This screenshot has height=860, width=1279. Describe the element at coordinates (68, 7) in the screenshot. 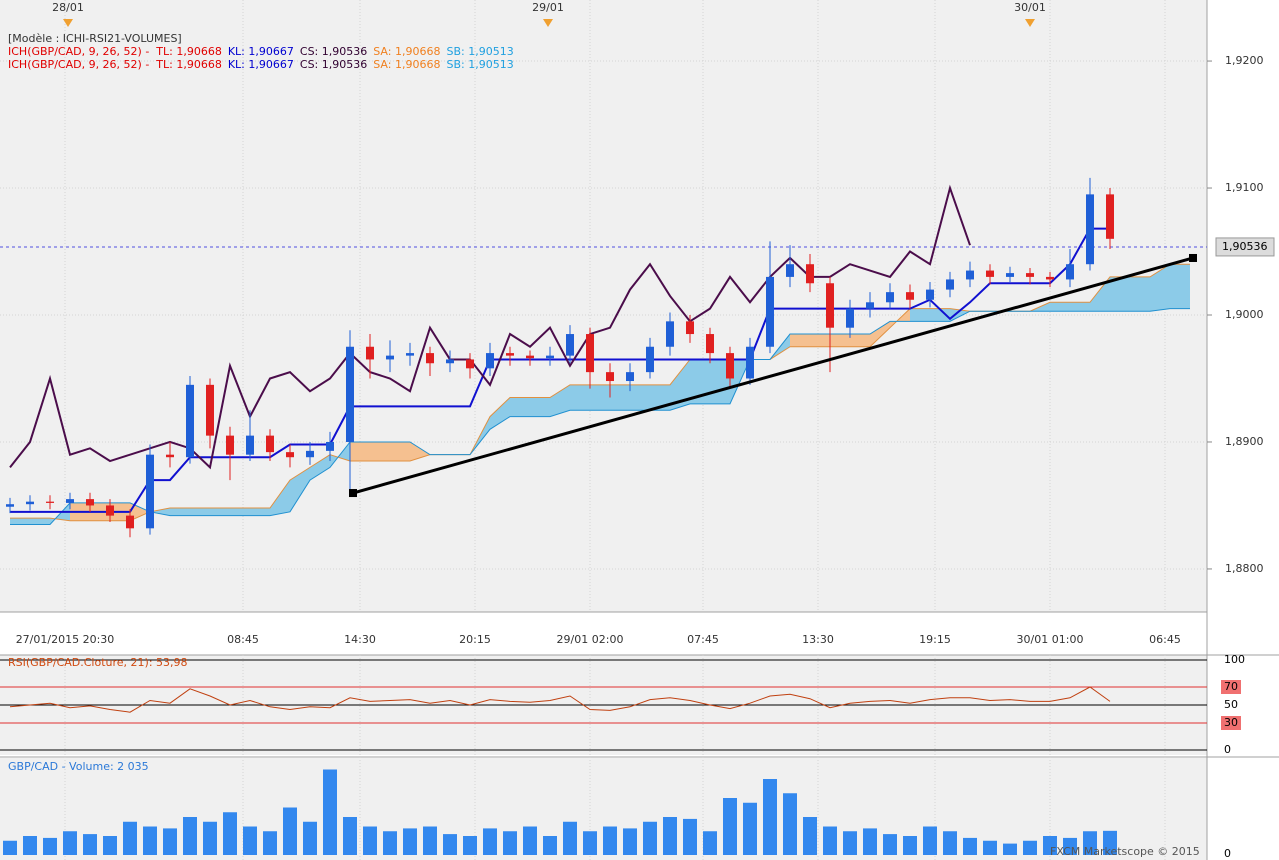

I see `date-marker-label: 28/01` at that location.